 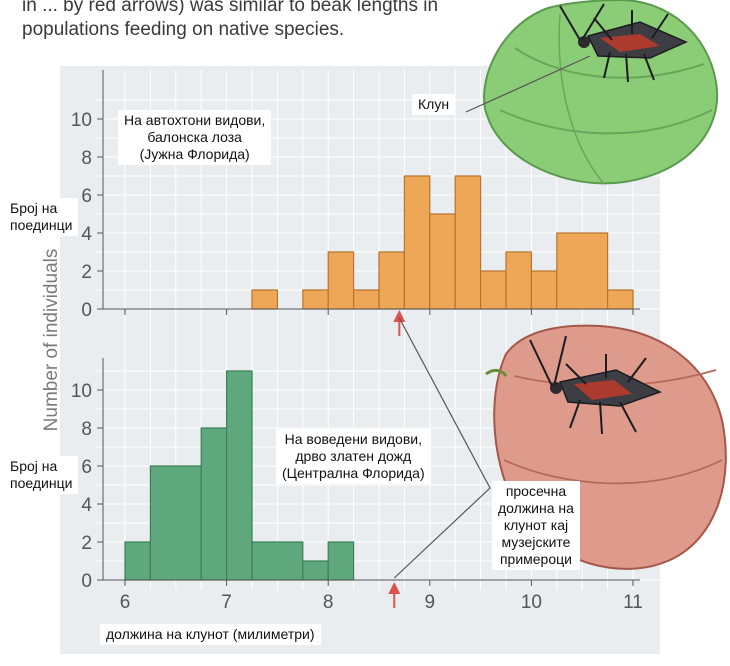 I want to click on soapberry-bug-top-illustration, so click(x=623, y=43).